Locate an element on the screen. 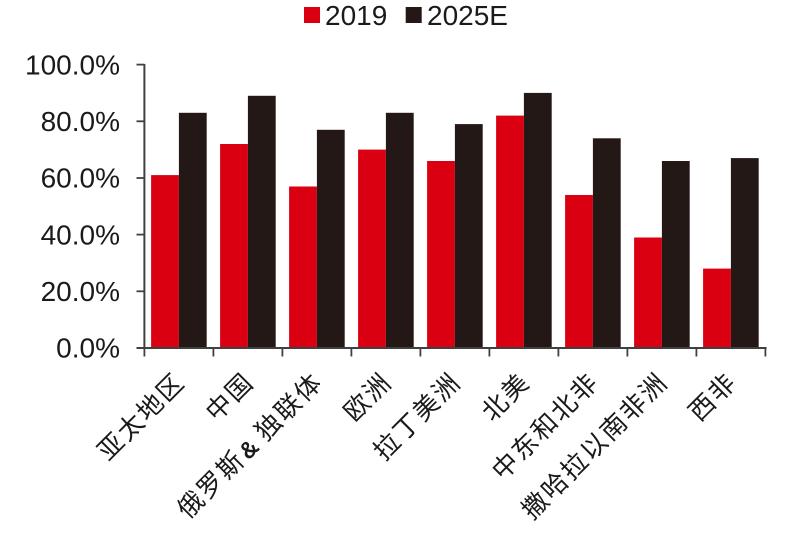 This screenshot has height=540, width=800. svg-text: 40.0% is located at coordinates (80, 234).